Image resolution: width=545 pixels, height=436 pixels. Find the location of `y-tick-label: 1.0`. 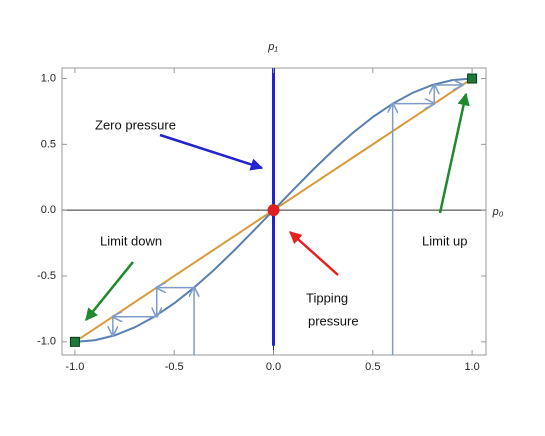

y-tick-label: 1.0 is located at coordinates (48, 78).